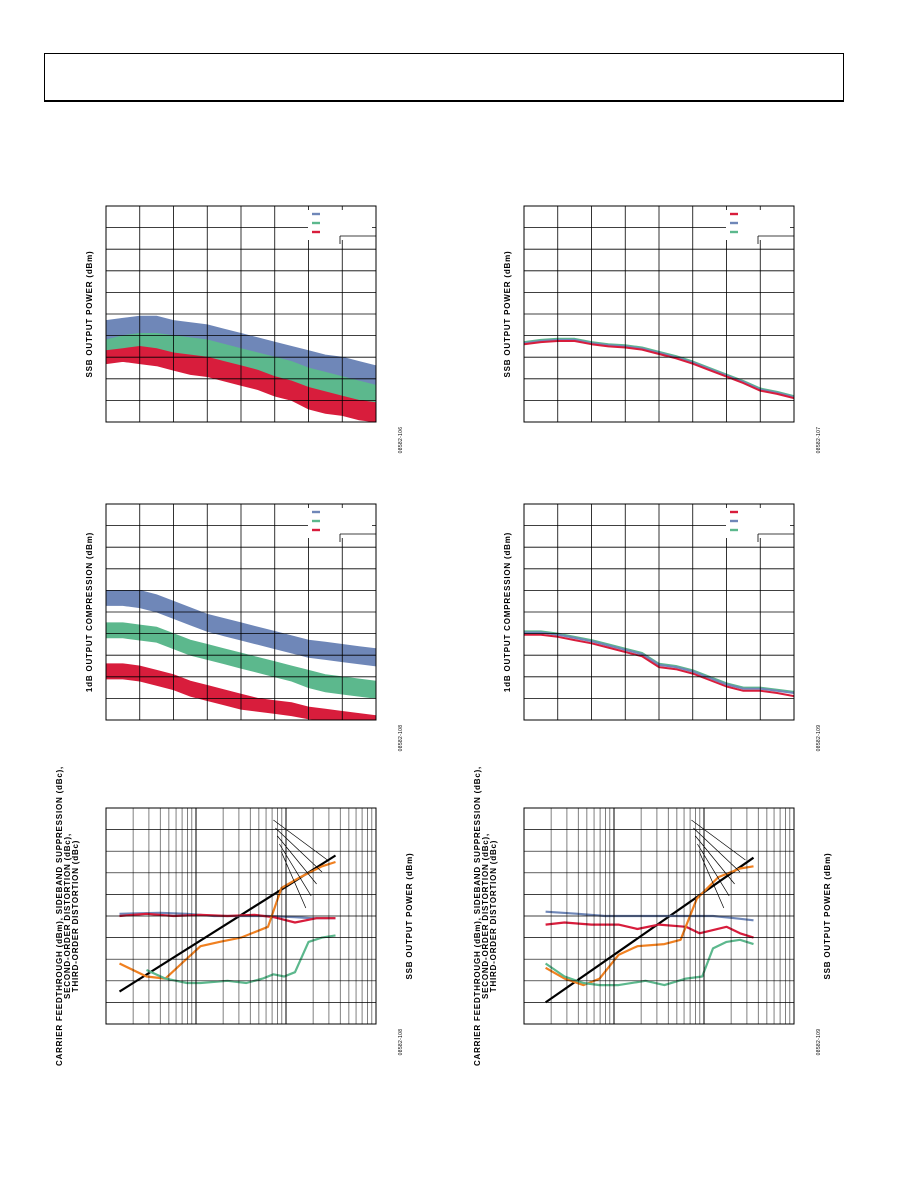 This screenshot has height=1188, width=918. Describe the element at coordinates (819, 440) in the screenshot. I see `figure-id: 08582-107` at that location.